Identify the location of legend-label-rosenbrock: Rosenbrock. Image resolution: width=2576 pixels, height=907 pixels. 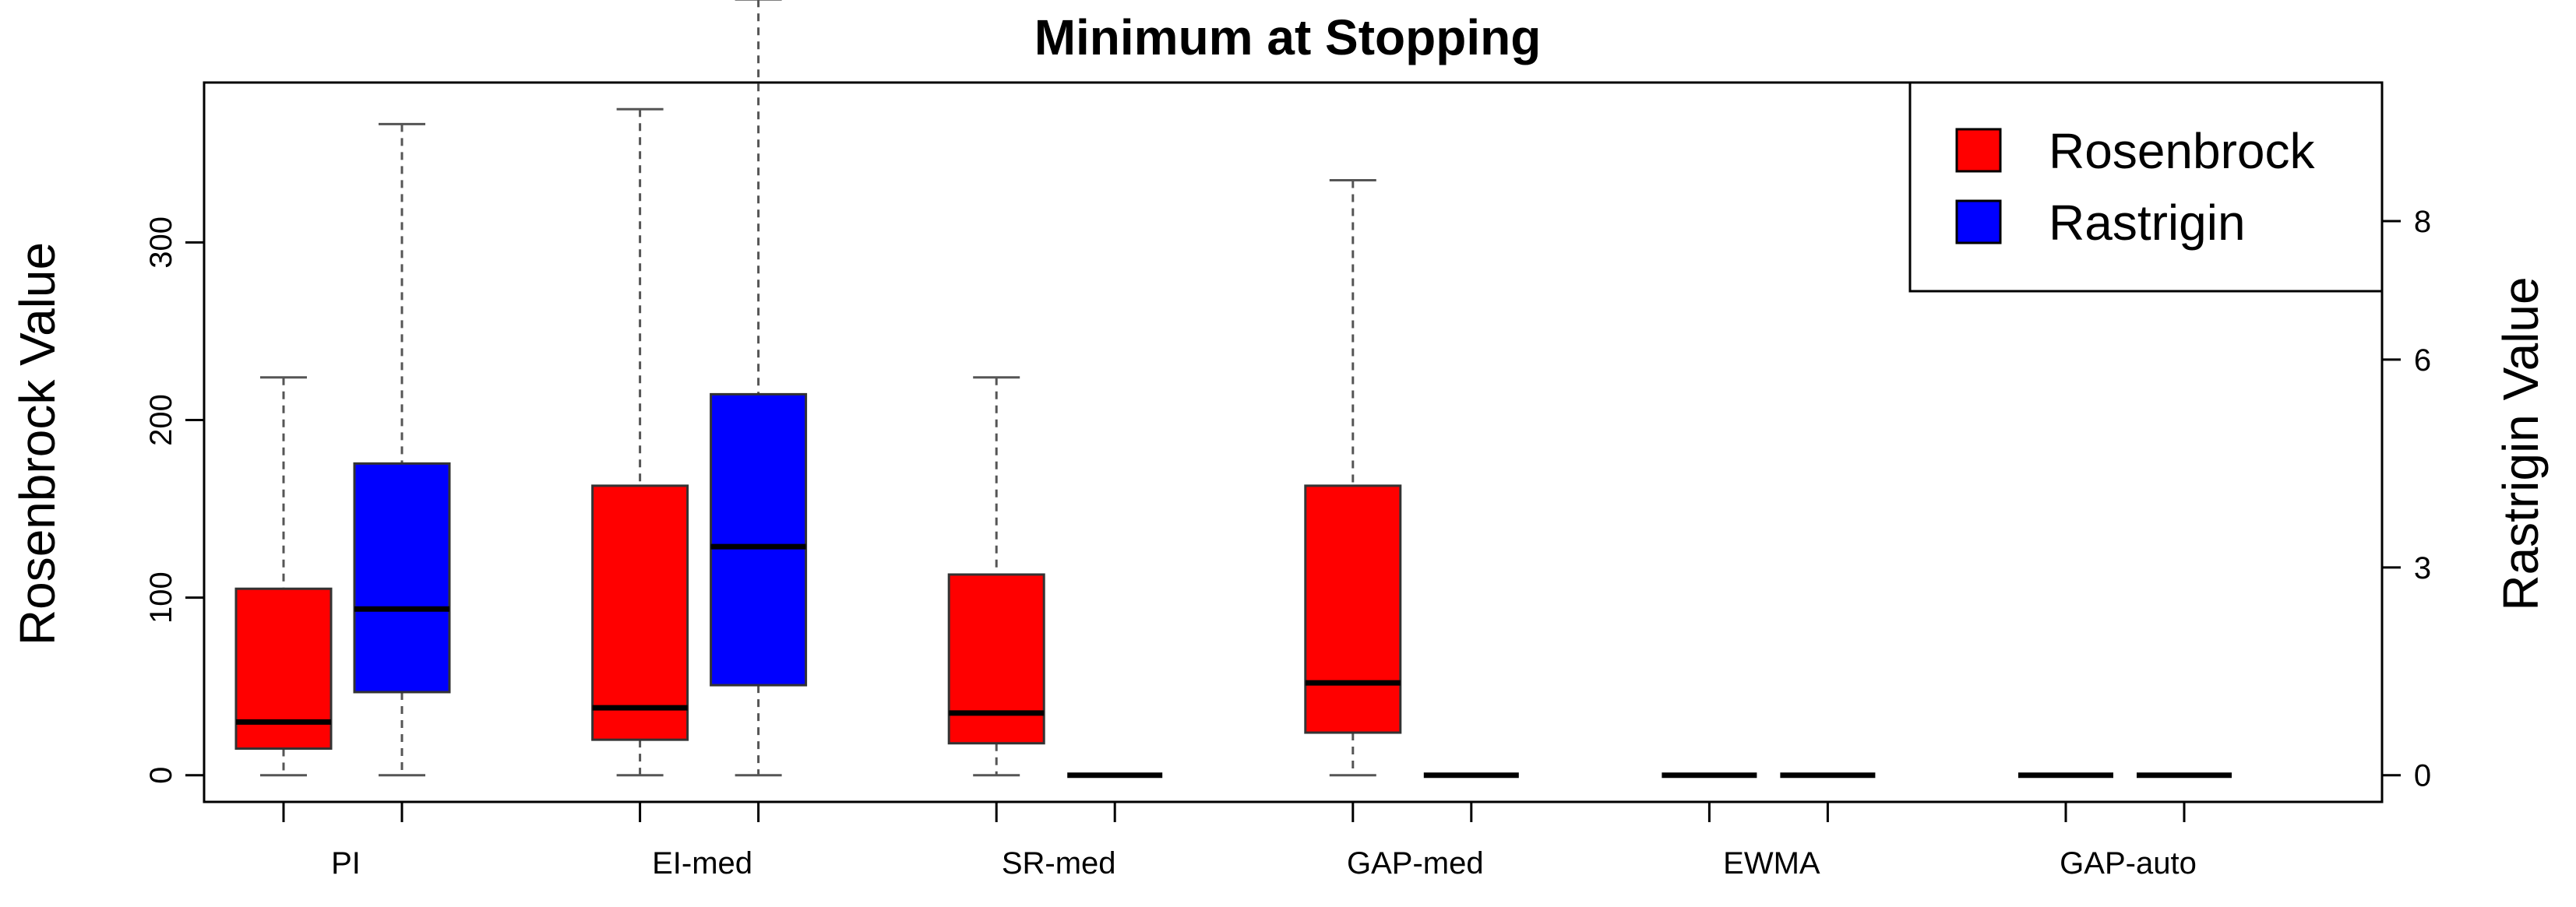
(2182, 151).